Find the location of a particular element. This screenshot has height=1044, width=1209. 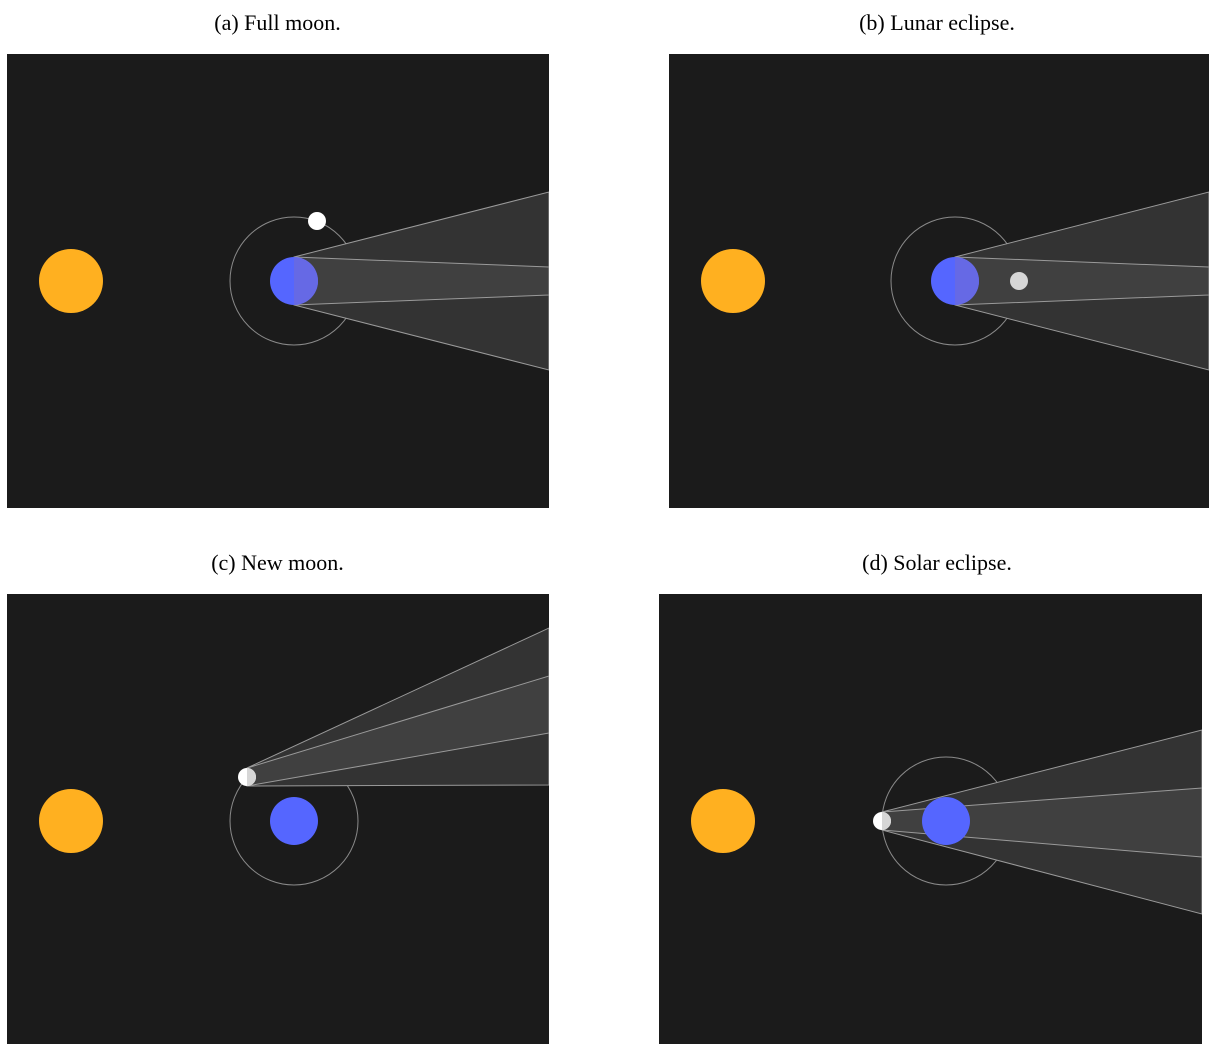

caption-new-moon: (c) New moon. is located at coordinates (277, 562).